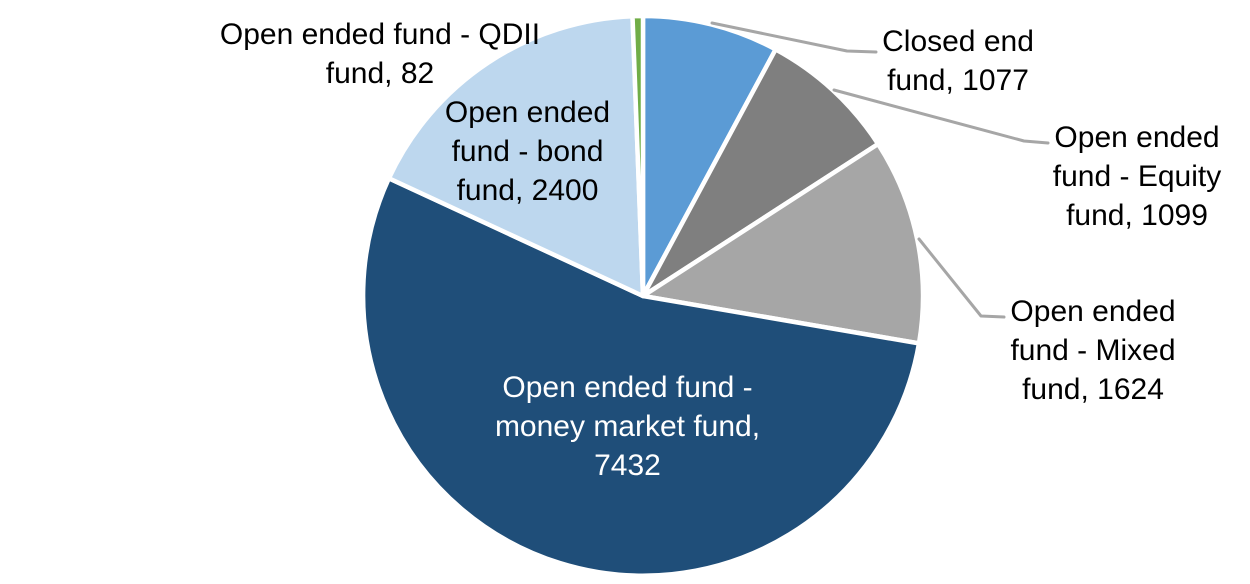  I want to click on leader-lines, so click(880, 170).